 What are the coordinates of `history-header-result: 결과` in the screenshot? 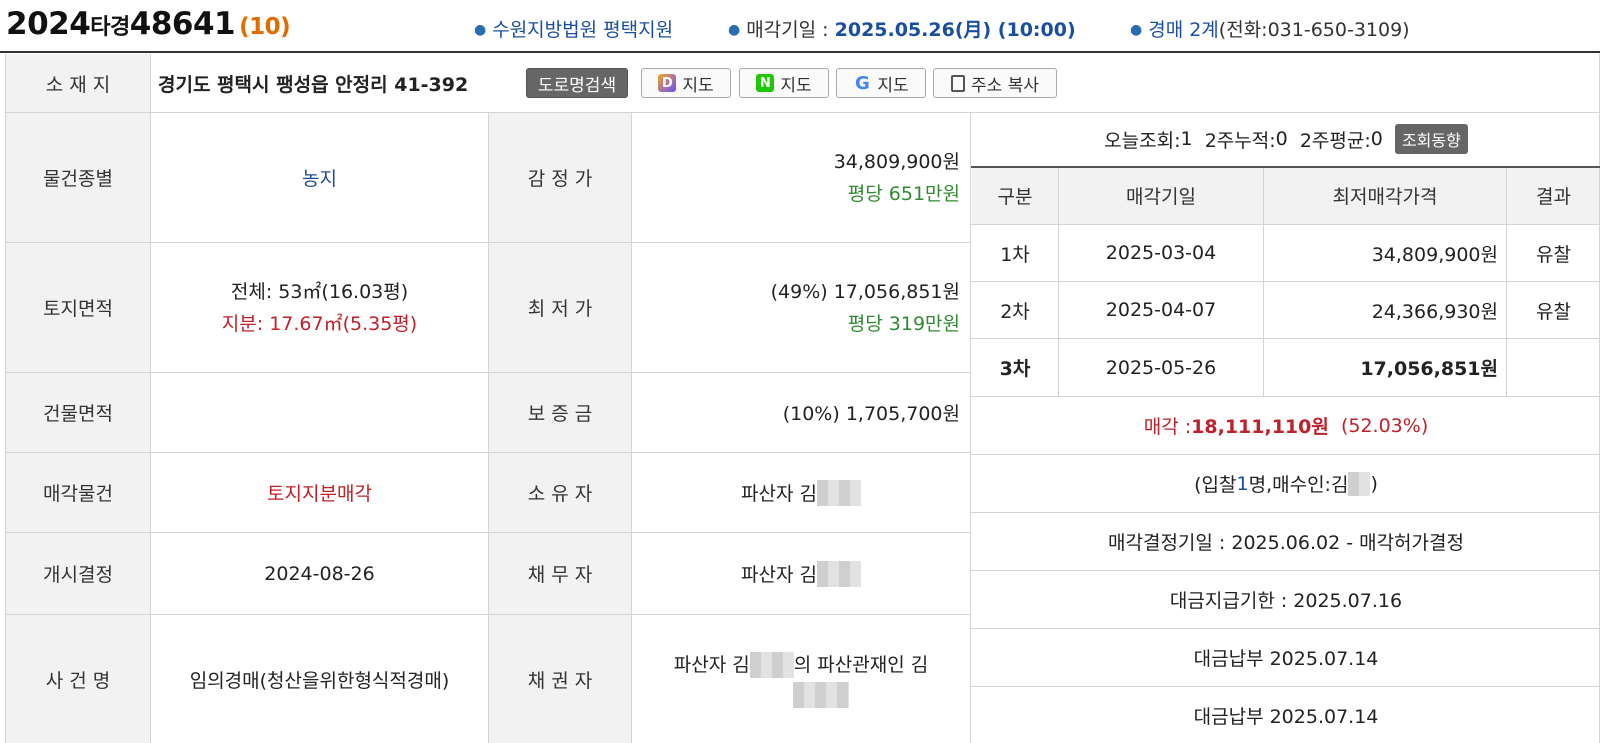 It's located at (1553, 195).